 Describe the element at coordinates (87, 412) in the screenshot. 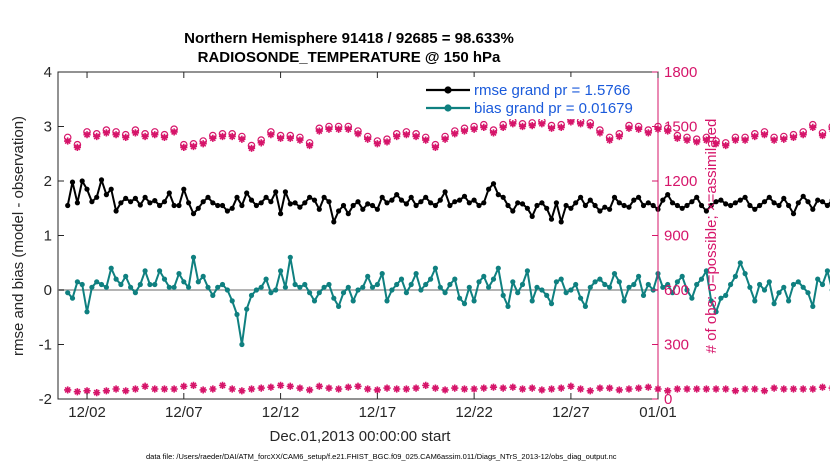

I see `x-tick-label: 12/02` at that location.